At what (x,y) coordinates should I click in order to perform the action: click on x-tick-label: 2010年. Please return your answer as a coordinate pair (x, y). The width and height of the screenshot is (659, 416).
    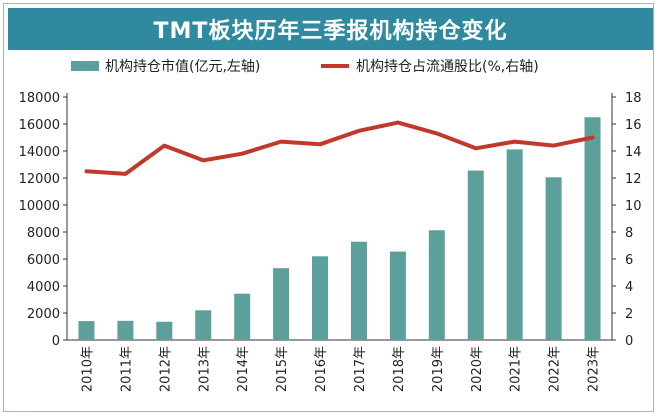
    Looking at the image, I should click on (87, 369).